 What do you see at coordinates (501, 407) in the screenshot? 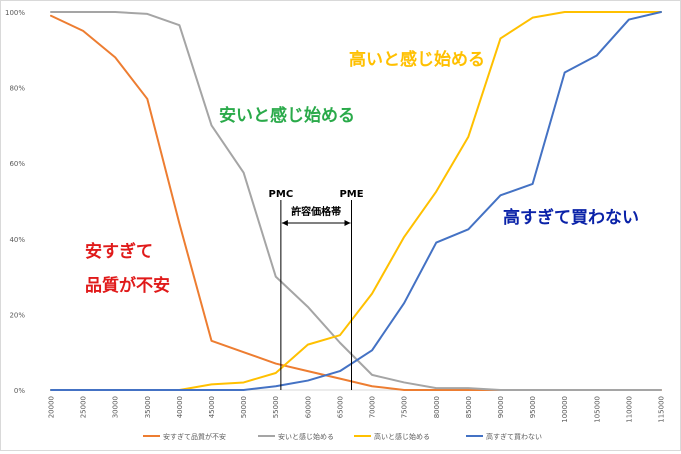
I see `x-tick-label: 90000` at bounding box center [501, 407].